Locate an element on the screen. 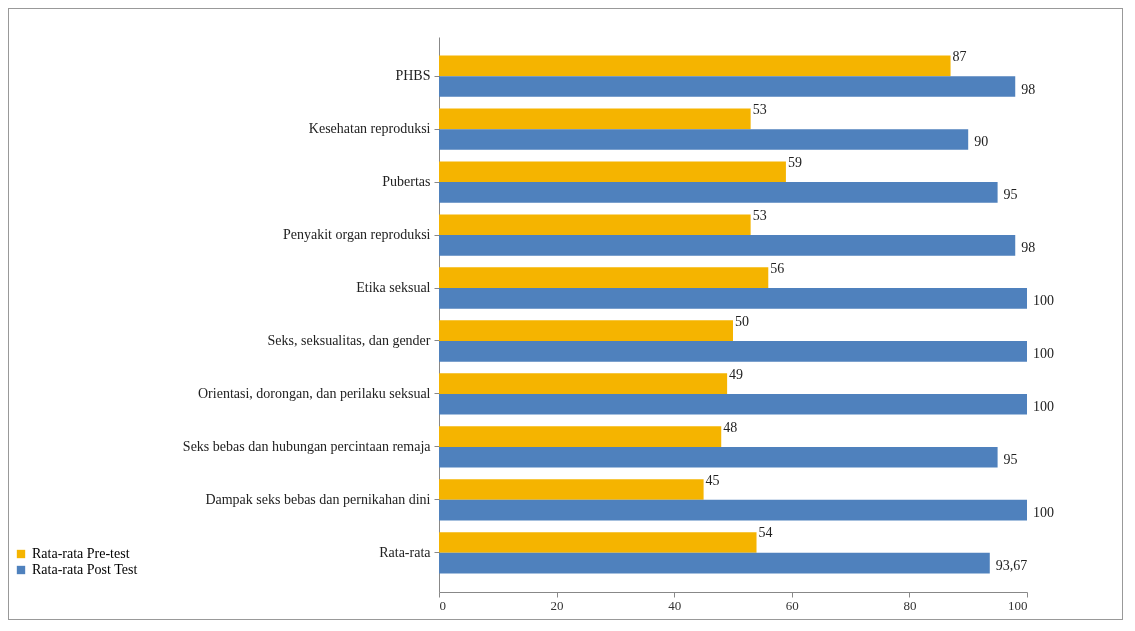 Image resolution: width=1135 pixels, height=631 pixels. legend-label: Rata-rata Post Test is located at coordinates (85, 569).